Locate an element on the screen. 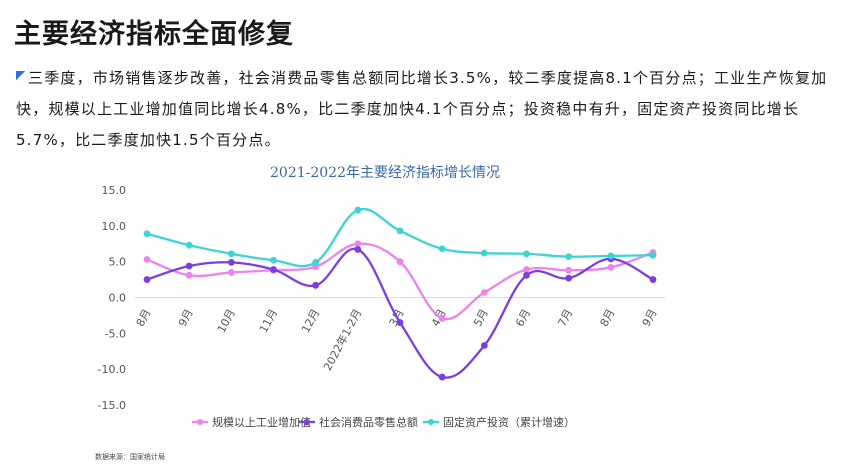 This screenshot has height=475, width=860. bullet-icon is located at coordinates (20, 75).